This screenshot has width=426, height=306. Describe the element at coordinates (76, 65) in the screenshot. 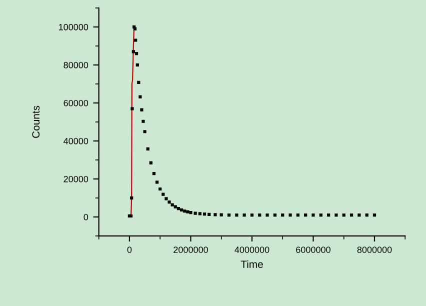

I see `y-tick-label: 80000` at that location.